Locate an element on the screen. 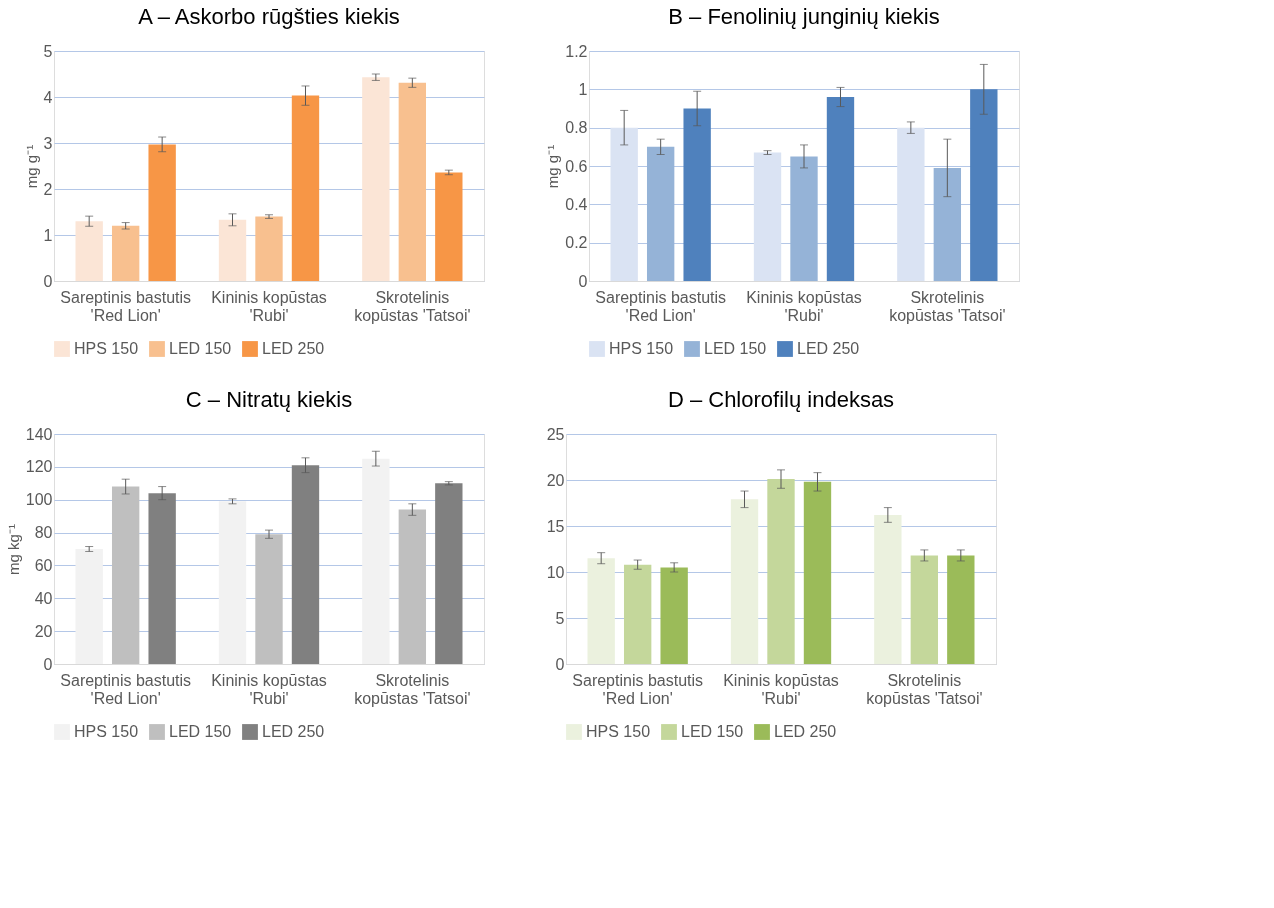 The width and height of the screenshot is (1274, 908). y-tick-label: 4 is located at coordinates (48, 97).